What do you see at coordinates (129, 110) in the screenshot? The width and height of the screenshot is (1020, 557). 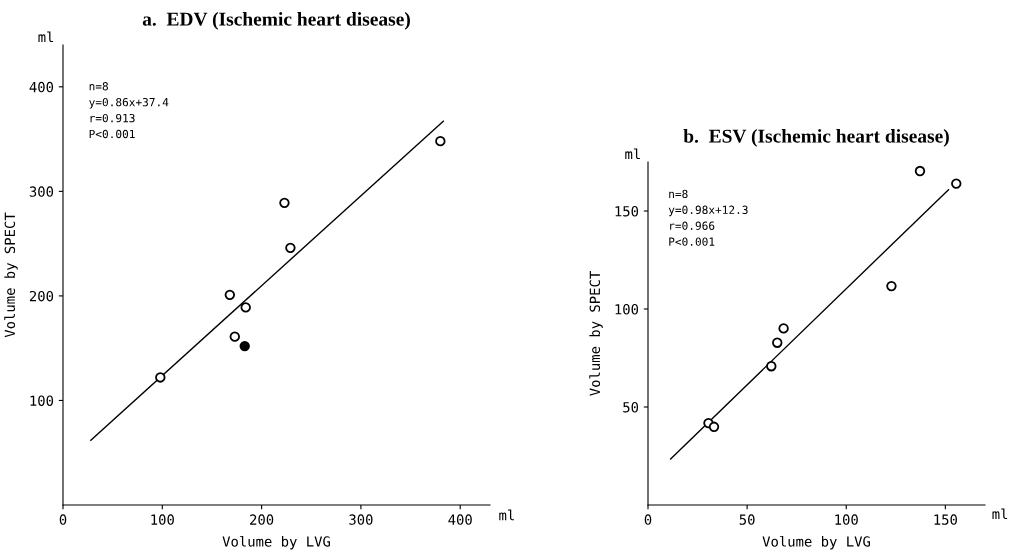 I see `annotation: n=8 y=0.86x+37.4 r=0.913 P<0.001` at bounding box center [129, 110].